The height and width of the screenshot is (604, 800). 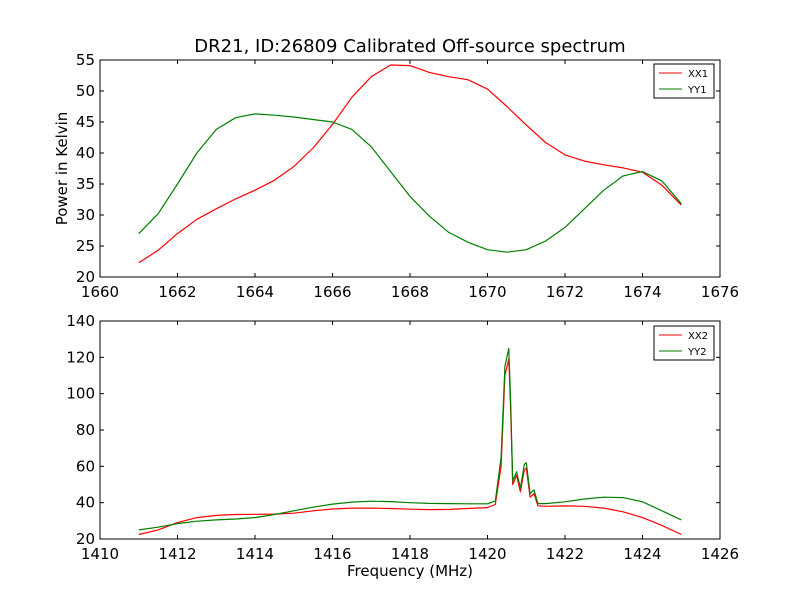 What do you see at coordinates (720, 554) in the screenshot?
I see `bottom-x-tick-label: 1426` at bounding box center [720, 554].